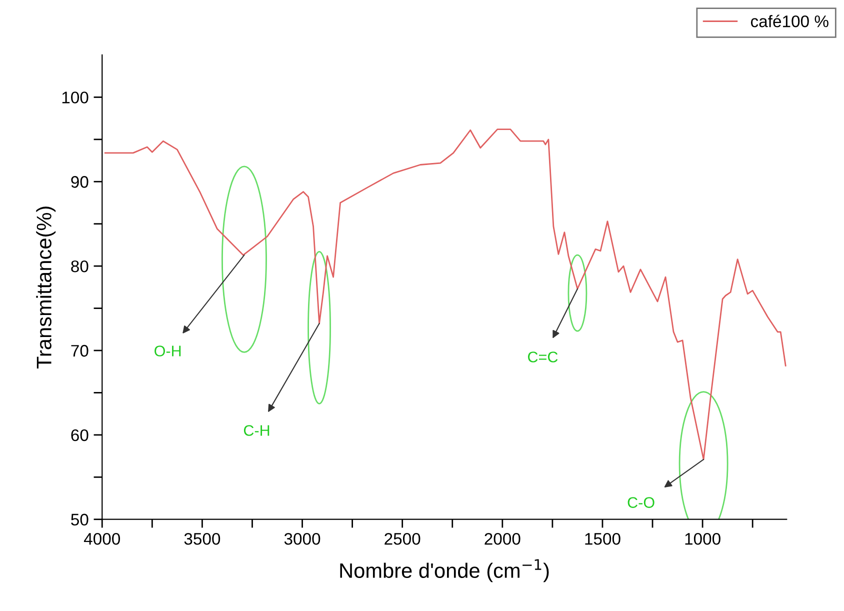 The width and height of the screenshot is (844, 611). I want to click on x-tick-label: 2000, so click(502, 538).